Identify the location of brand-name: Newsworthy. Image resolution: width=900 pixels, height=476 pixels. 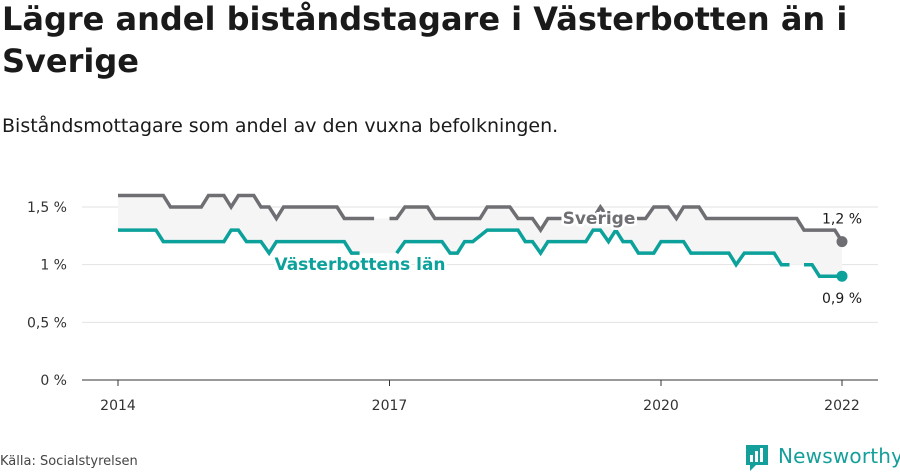
(839, 456).